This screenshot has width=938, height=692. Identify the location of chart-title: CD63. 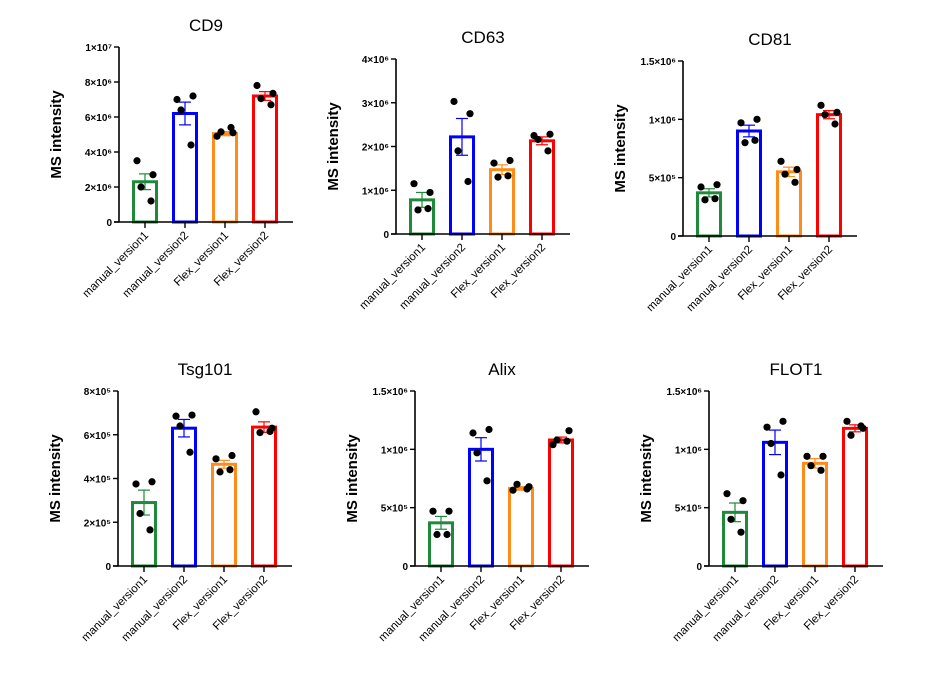
(482, 37).